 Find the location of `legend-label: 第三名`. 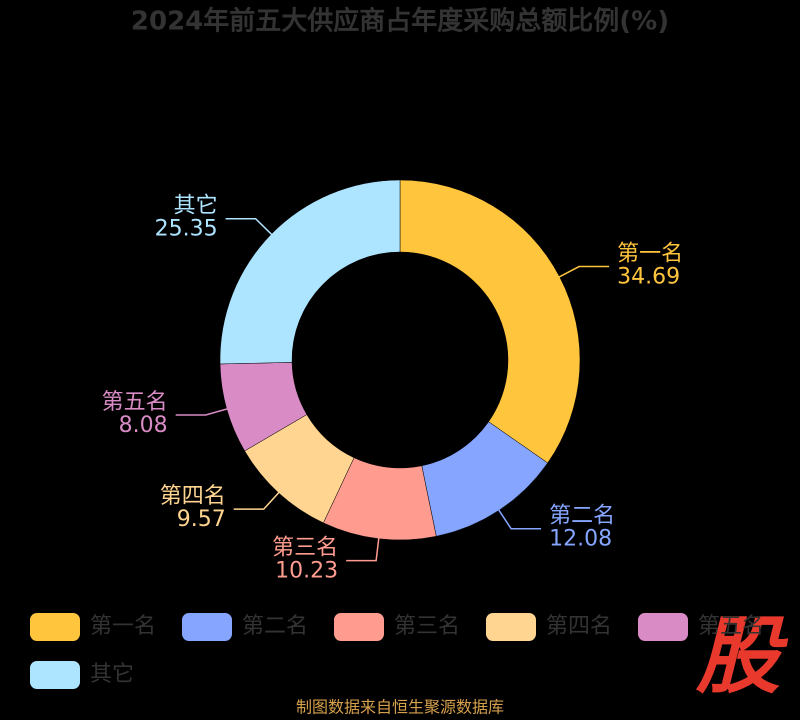

legend-label: 第三名 is located at coordinates (427, 626).